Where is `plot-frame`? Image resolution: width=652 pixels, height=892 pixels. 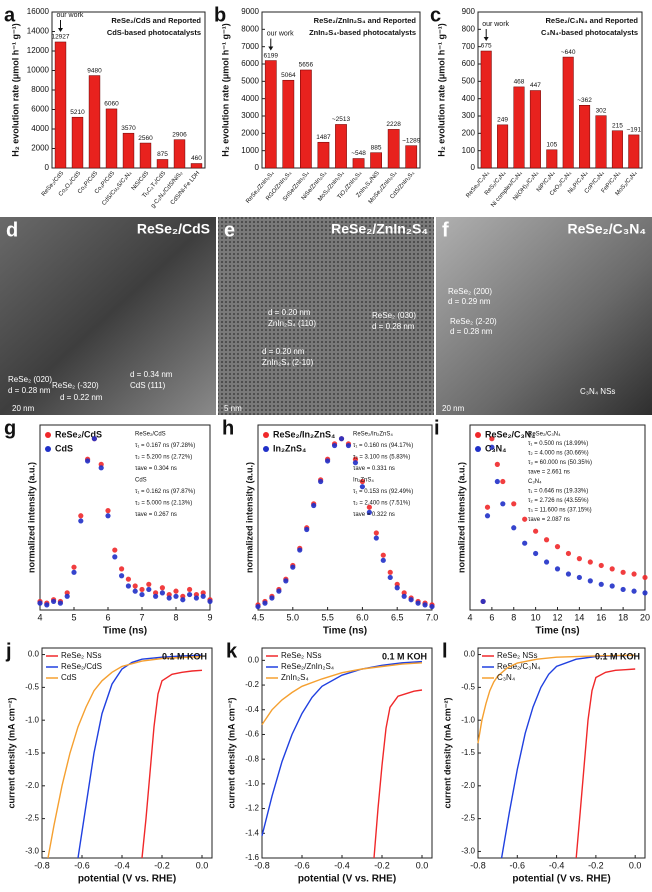
plot-frame is located at coordinates (345, 517).